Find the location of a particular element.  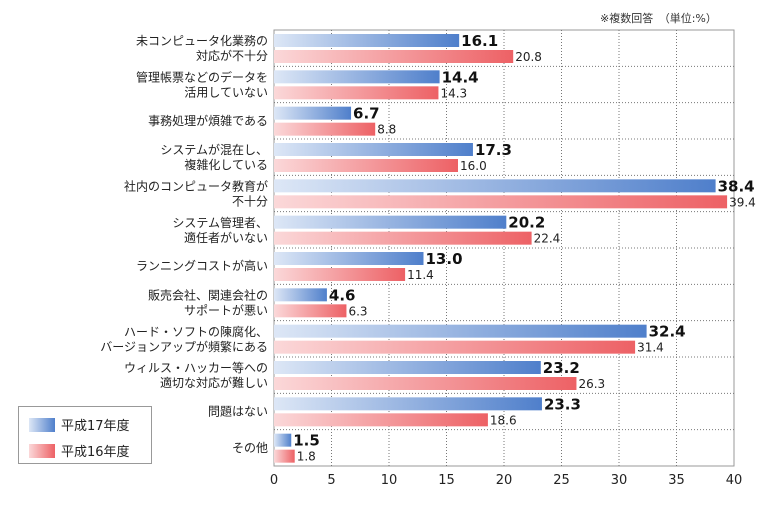

x-tick-label: 10 is located at coordinates (389, 480).